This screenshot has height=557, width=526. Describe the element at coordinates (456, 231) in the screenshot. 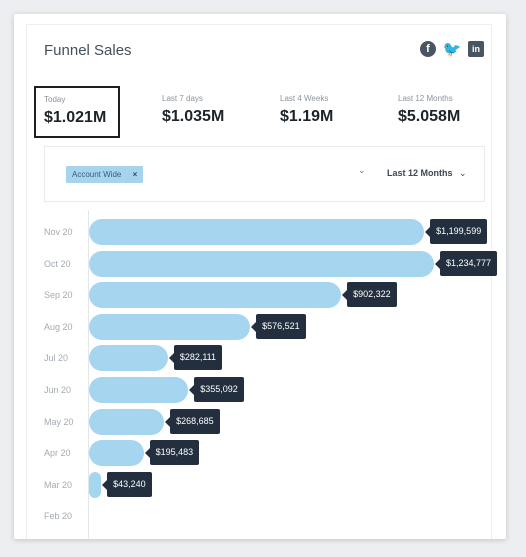

I see `value-tooltip: $1,199,599` at that location.